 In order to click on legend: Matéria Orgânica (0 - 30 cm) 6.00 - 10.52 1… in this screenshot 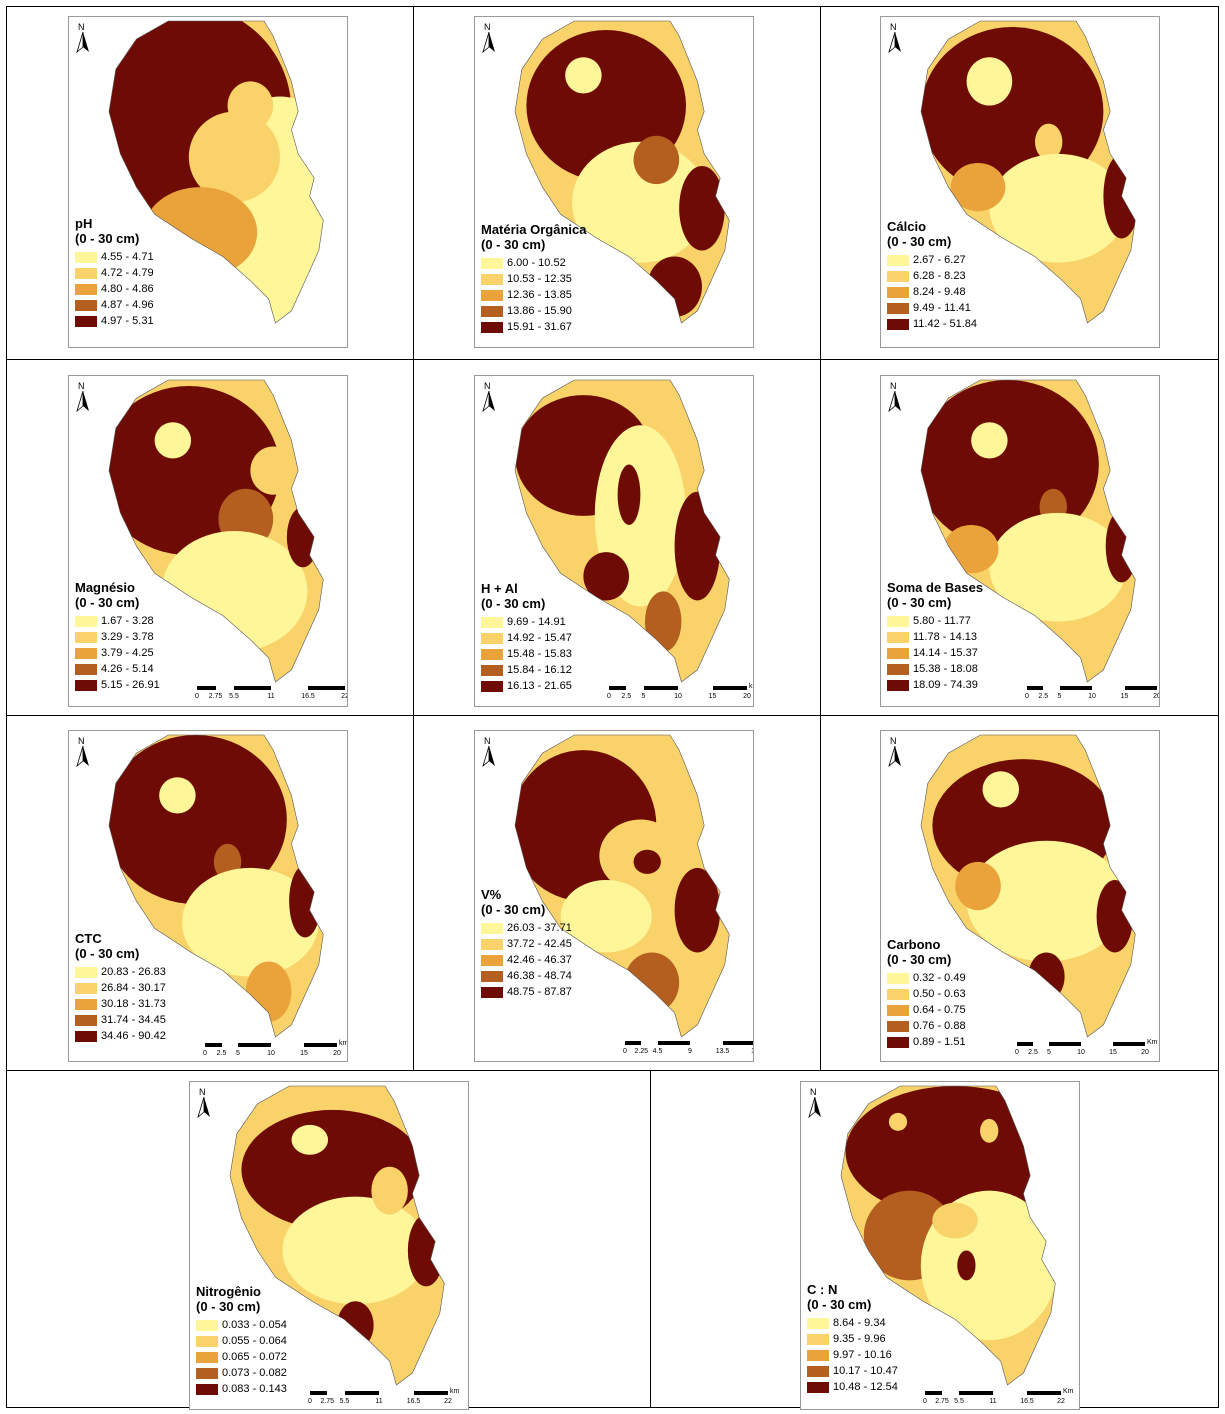, I will do `click(534, 278)`.